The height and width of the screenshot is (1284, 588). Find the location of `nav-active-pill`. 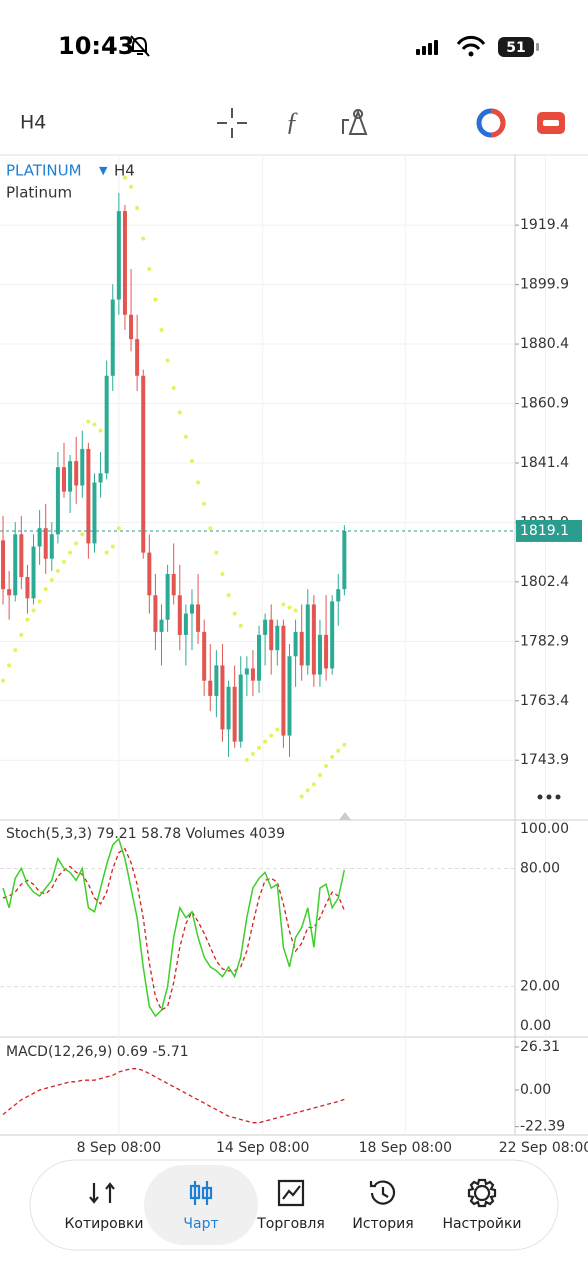

nav-active-pill is located at coordinates (201, 1205).